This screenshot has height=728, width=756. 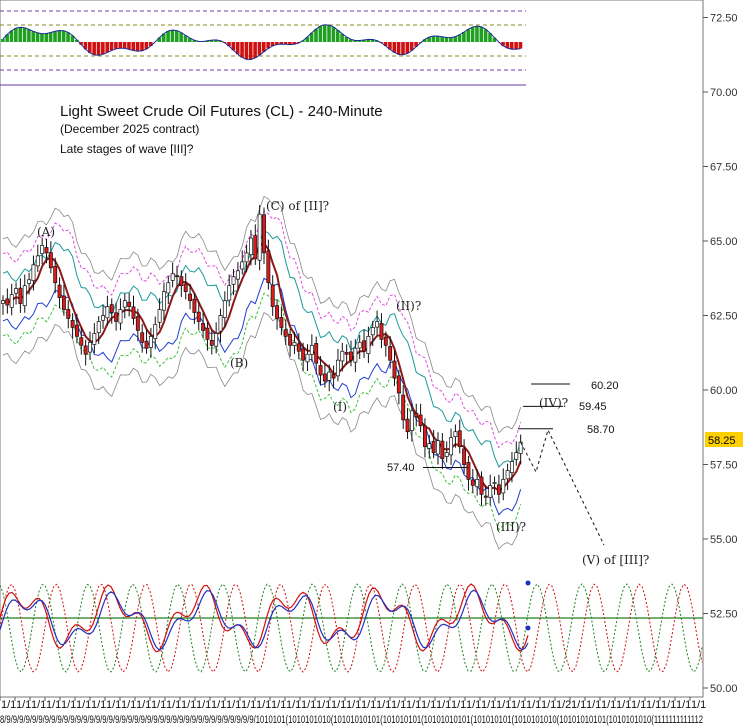 What do you see at coordinates (528, 583) in the screenshot?
I see `oscillator-dot-upper` at bounding box center [528, 583].